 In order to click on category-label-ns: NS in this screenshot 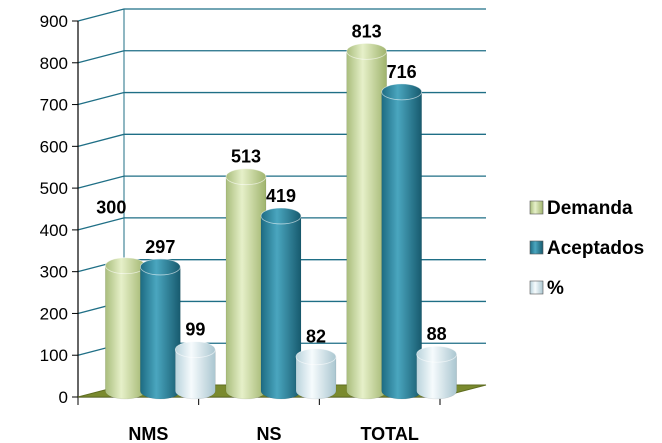, I will do `click(268, 433)`.